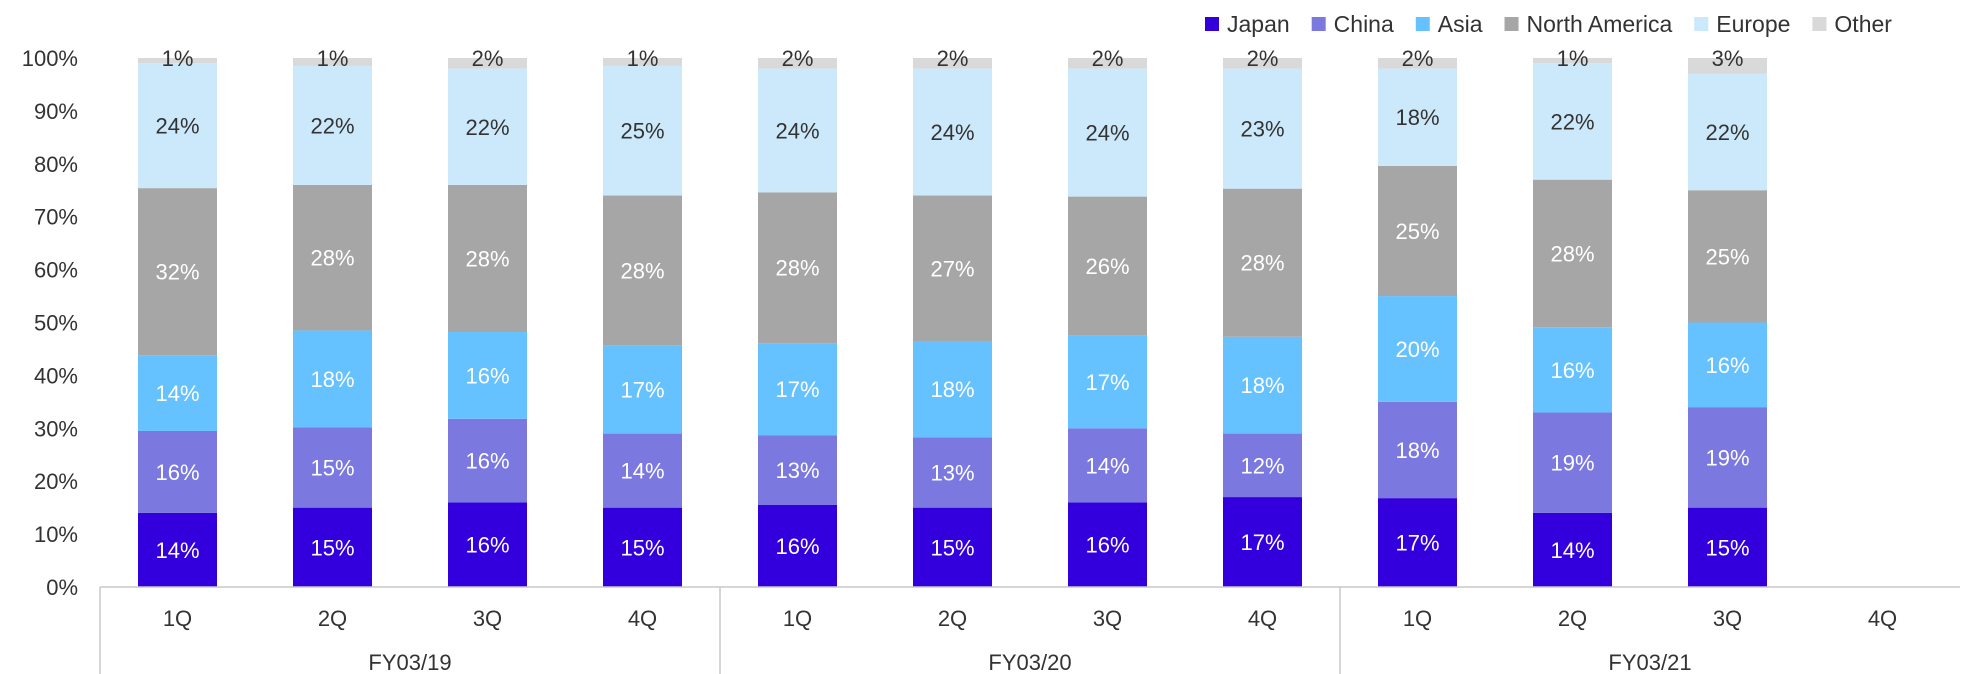 The height and width of the screenshot is (674, 1966). Describe the element at coordinates (56, 323) in the screenshot. I see `y-tick-label: 50%` at that location.